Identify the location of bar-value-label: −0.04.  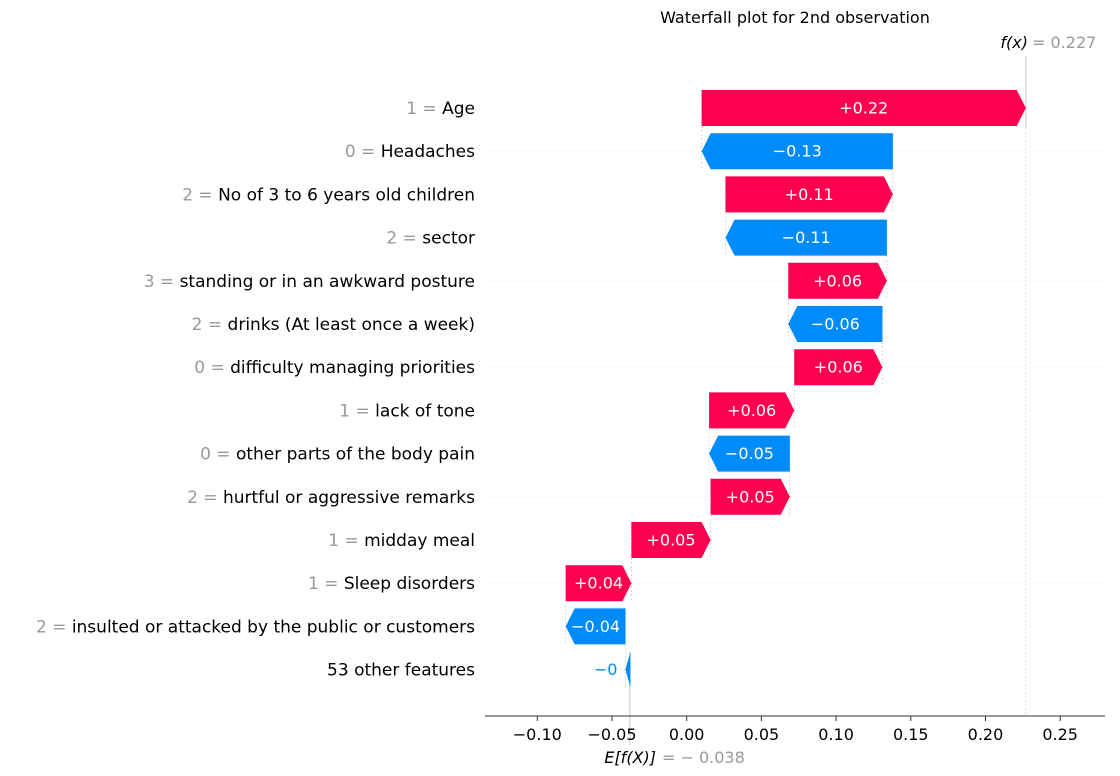
(595, 626).